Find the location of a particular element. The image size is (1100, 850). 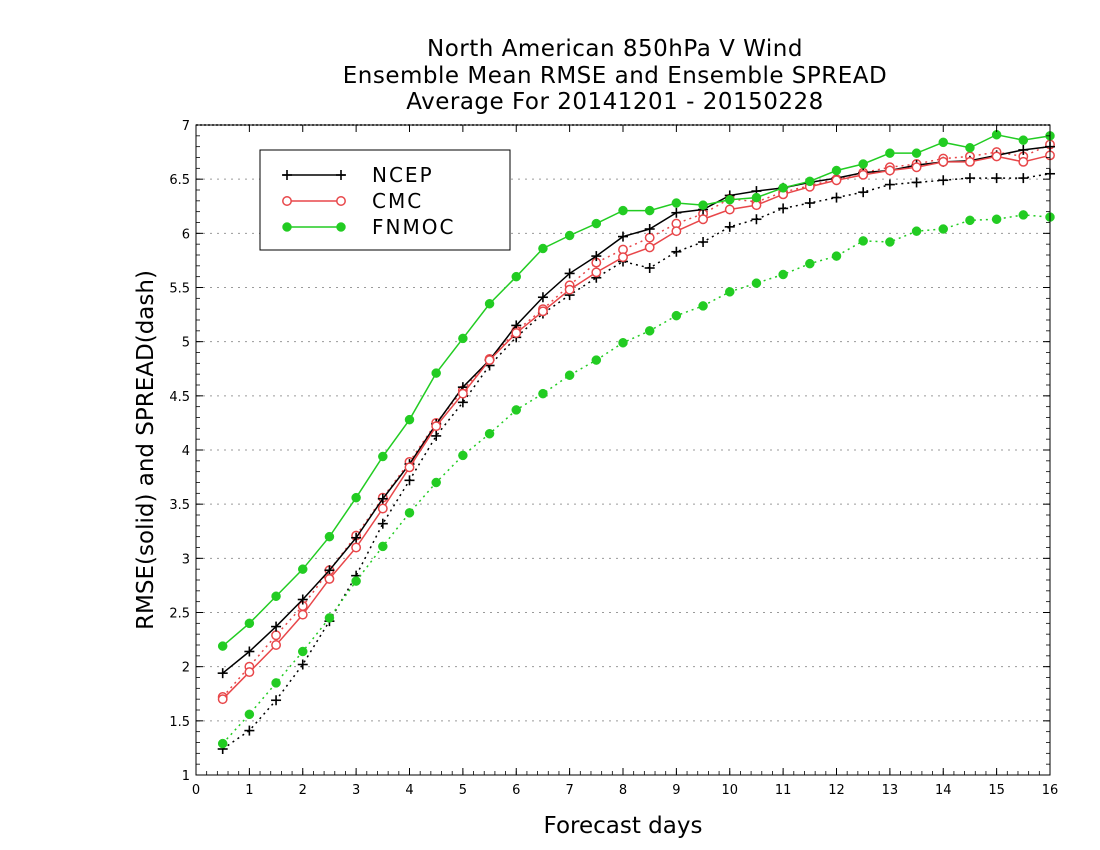

x-tick-label: 9 is located at coordinates (676, 790).